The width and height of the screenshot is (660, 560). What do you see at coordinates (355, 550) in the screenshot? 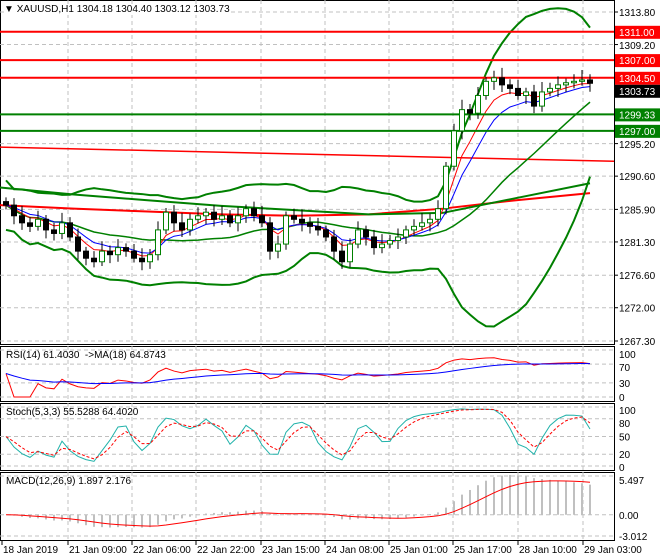
I see `x-tick-label: 24 Jan 08:00` at bounding box center [355, 550].